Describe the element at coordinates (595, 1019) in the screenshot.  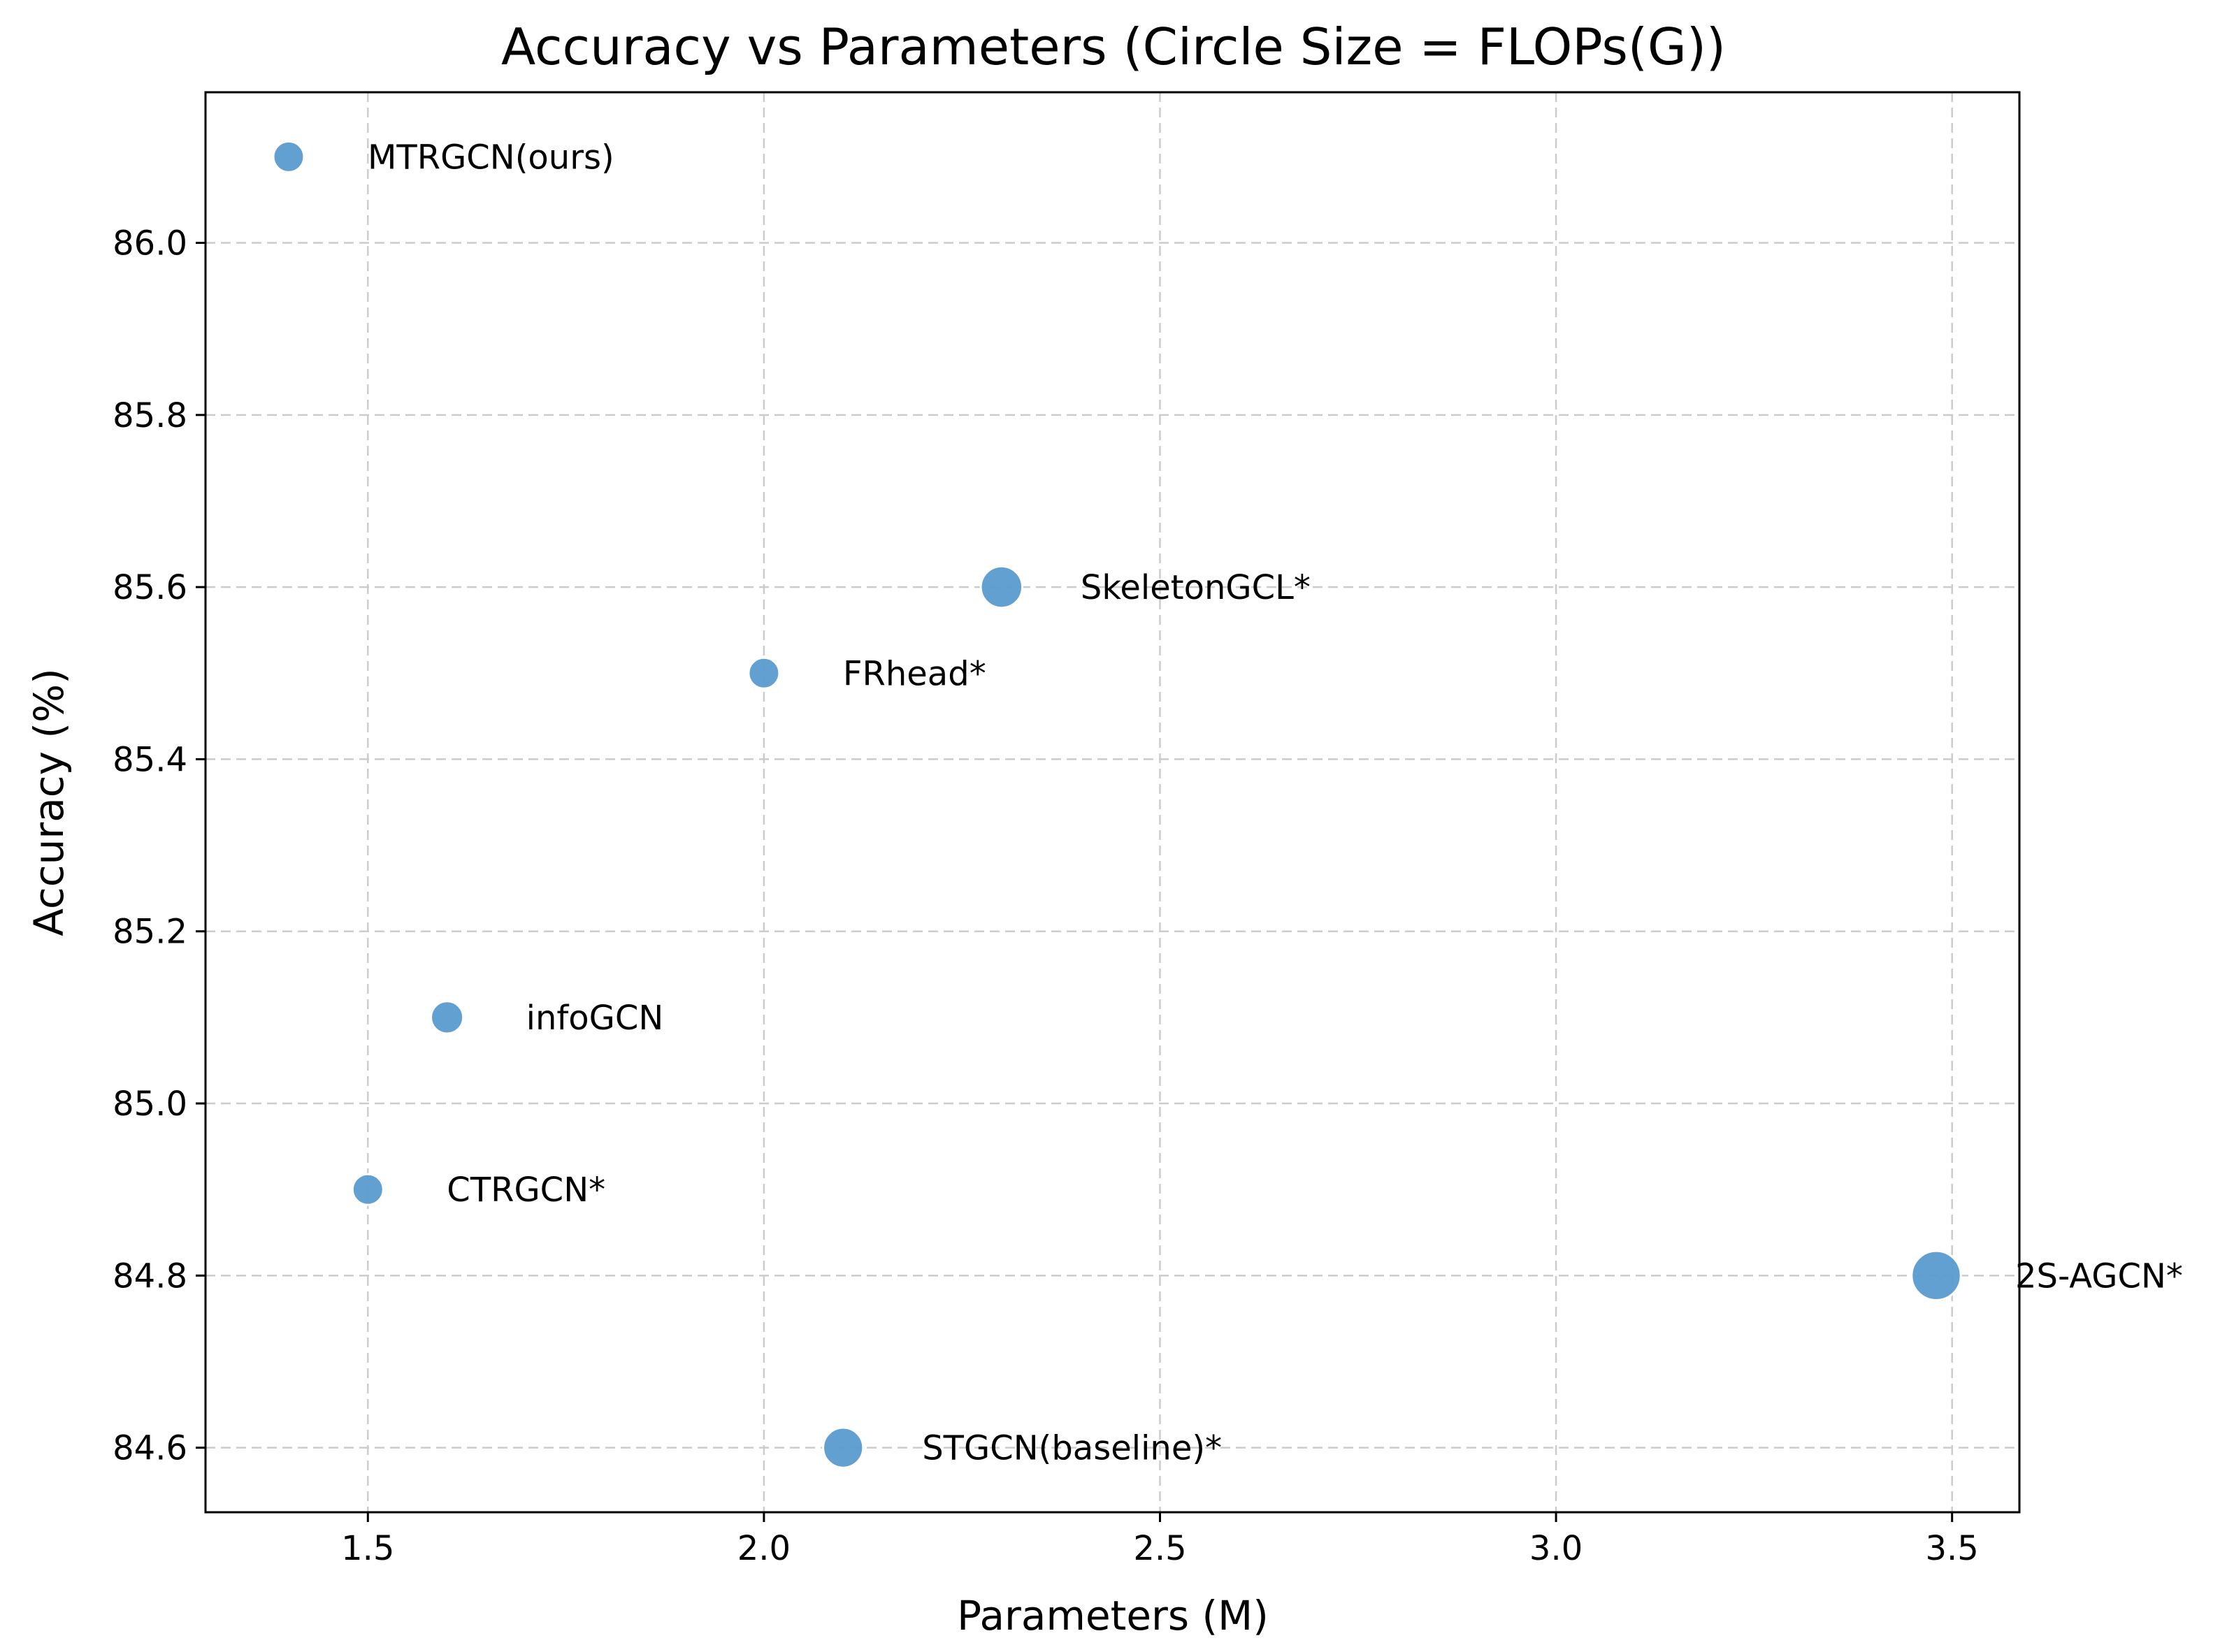
I see `point-label: infoGCN` at that location.